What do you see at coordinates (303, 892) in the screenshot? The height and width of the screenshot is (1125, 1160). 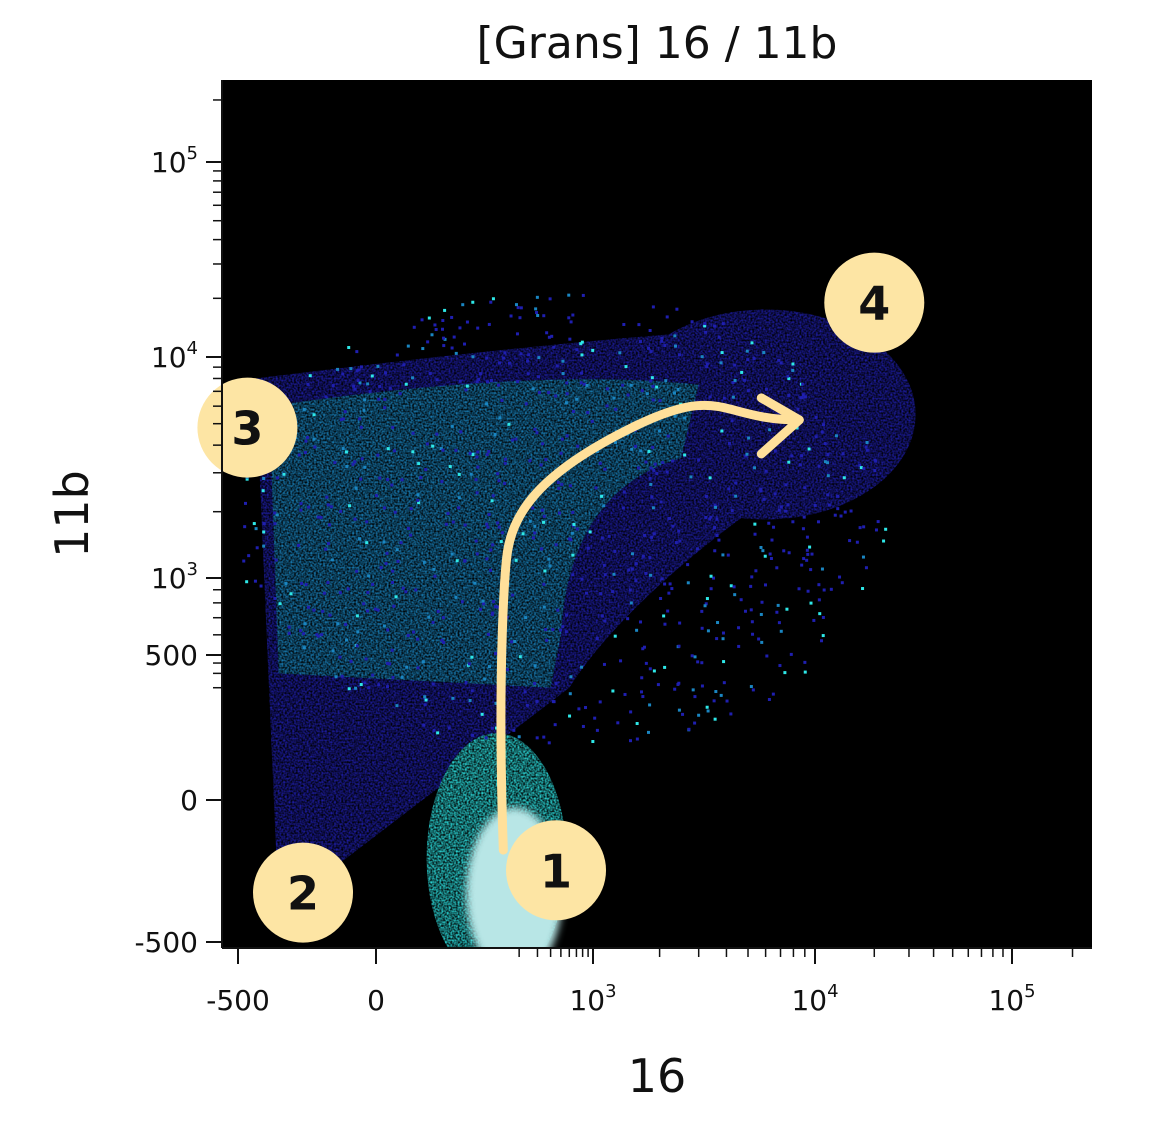 I see `population-marker-2: 2` at bounding box center [303, 892].